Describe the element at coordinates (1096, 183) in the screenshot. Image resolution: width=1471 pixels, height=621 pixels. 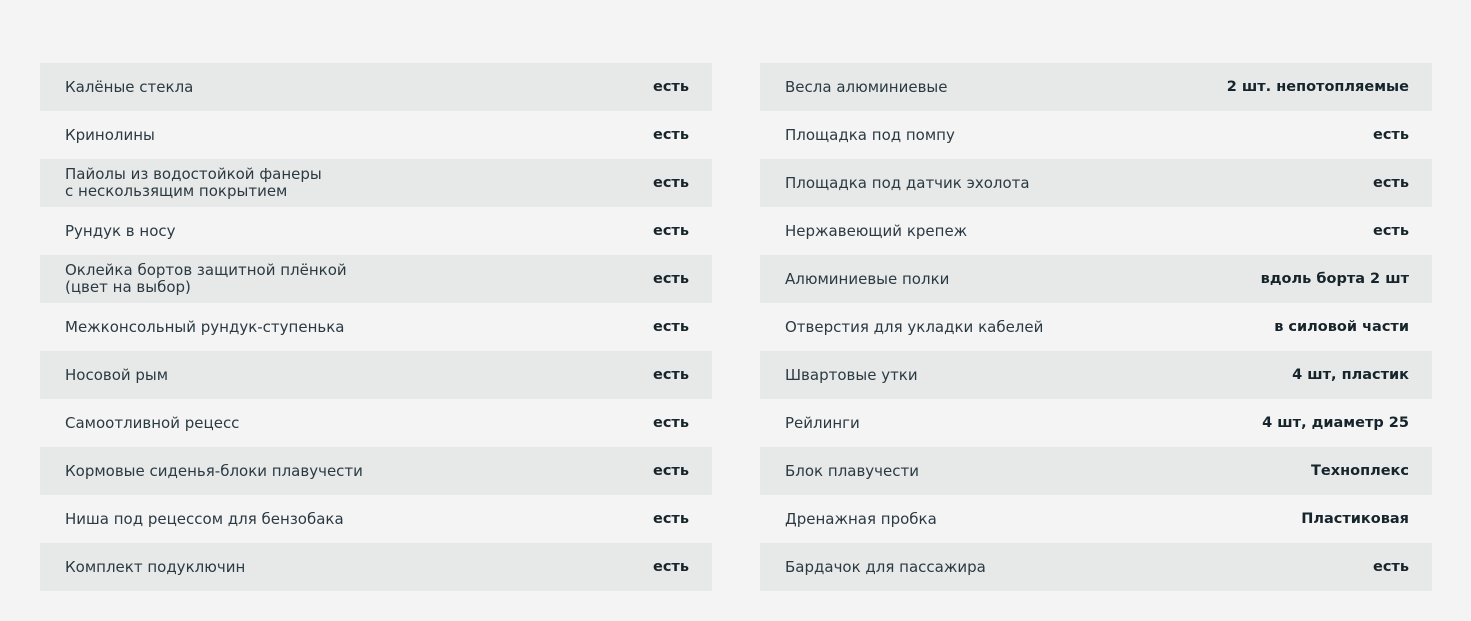
I see `spec-row: Площадка под датчик эхолота есть` at that location.